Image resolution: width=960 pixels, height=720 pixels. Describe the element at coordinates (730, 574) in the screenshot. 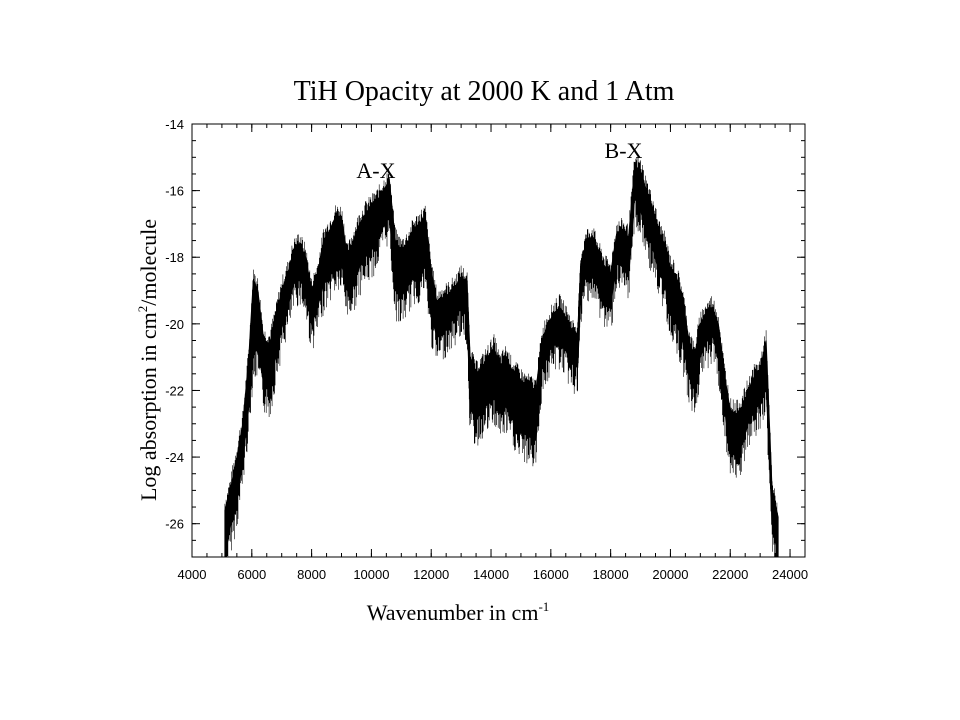

I see `x-tick-label: 22000` at that location.